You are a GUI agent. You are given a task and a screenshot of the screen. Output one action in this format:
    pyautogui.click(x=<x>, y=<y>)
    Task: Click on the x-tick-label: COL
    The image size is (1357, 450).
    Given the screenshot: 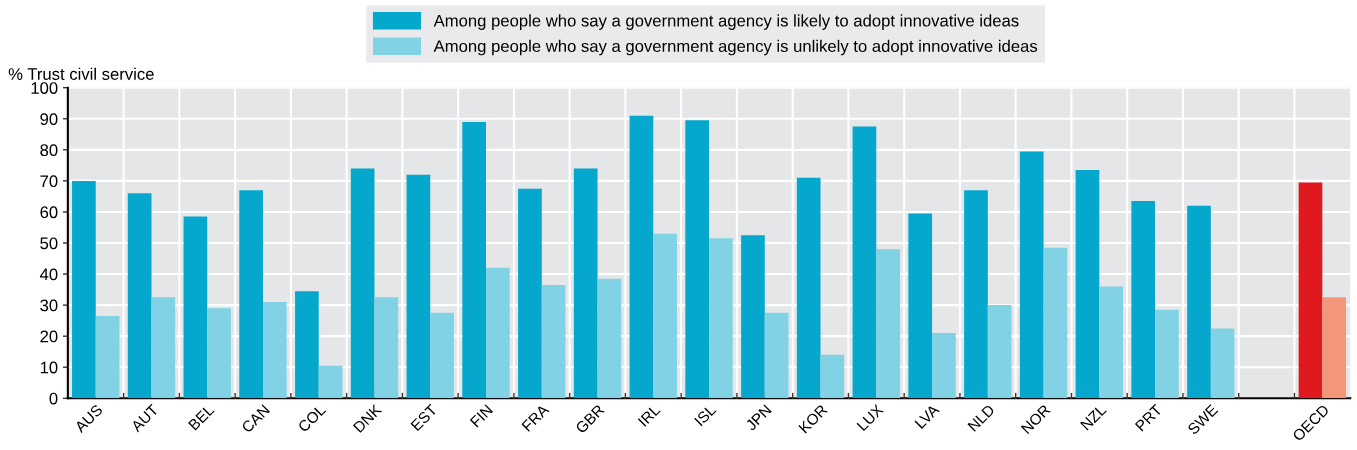 What is the action you would take?
    pyautogui.click(x=312, y=418)
    